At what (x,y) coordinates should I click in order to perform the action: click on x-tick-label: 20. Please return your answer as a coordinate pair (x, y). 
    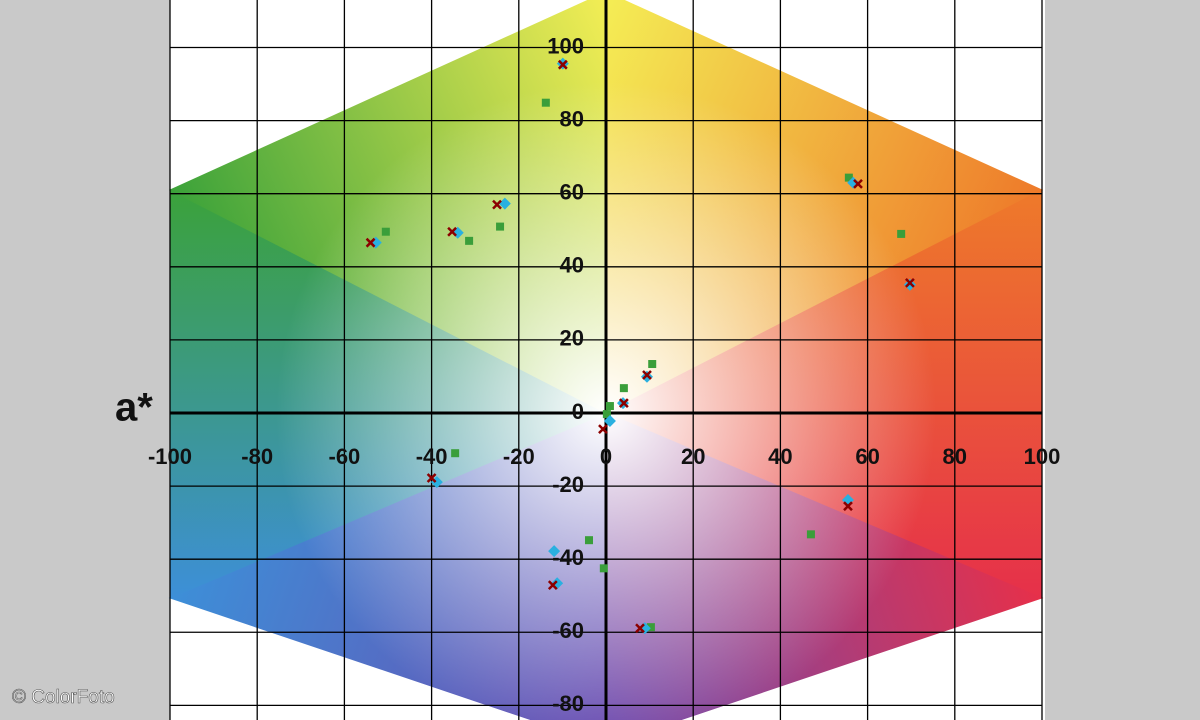
    Looking at the image, I should click on (693, 456).